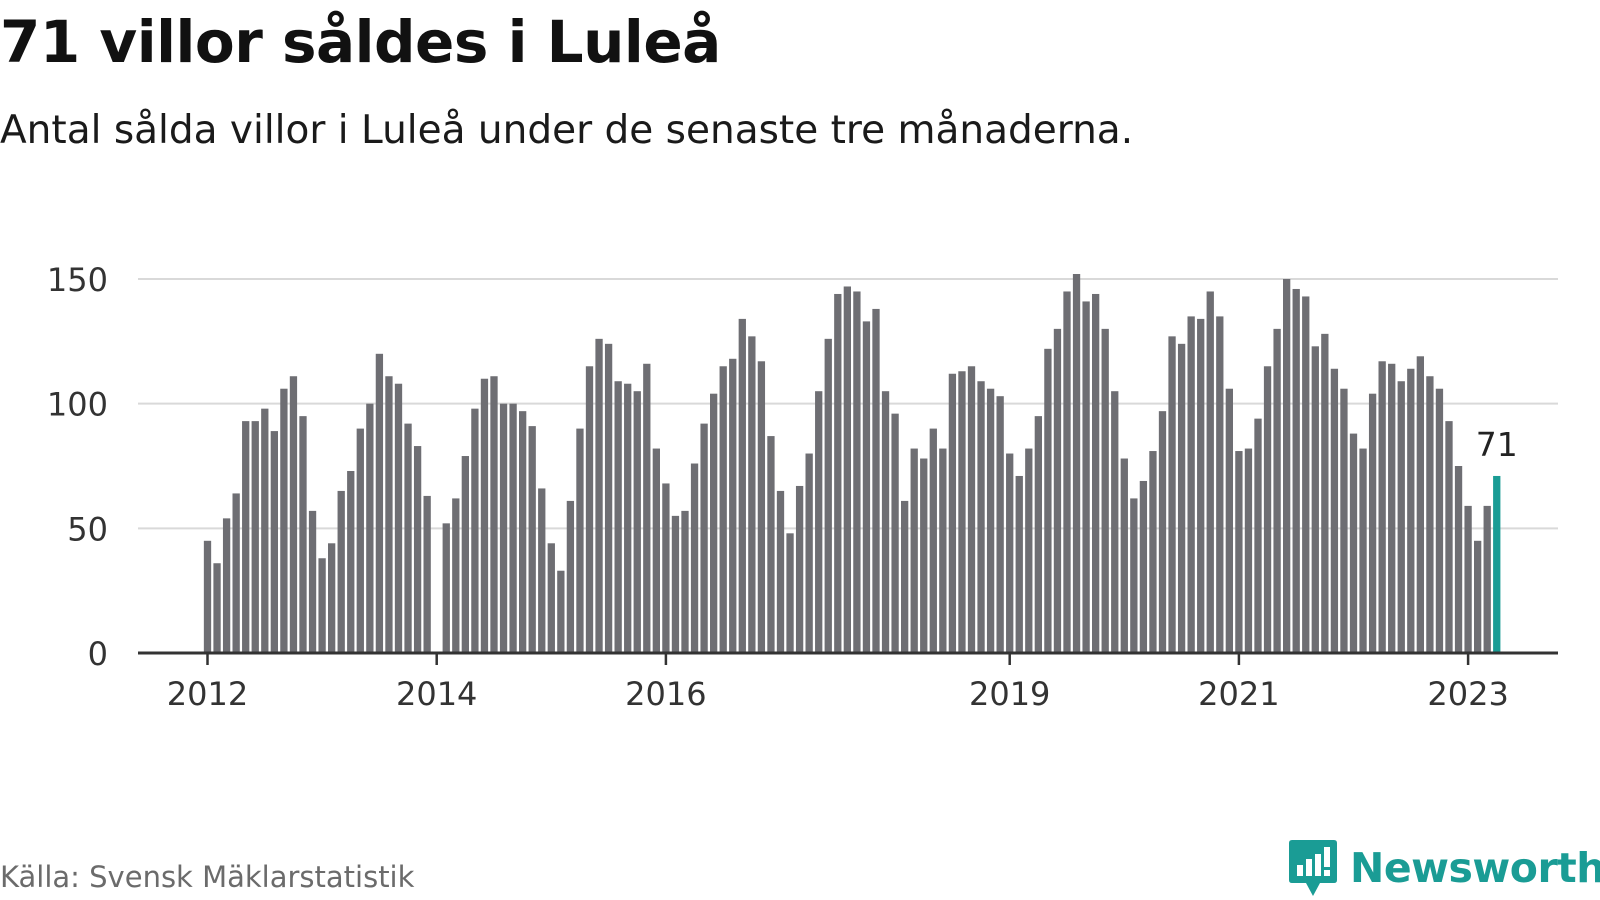 This screenshot has width=1600, height=900. Describe the element at coordinates (360, 42) in the screenshot. I see `chart-title: 71 villor såldes i Luleå` at that location.